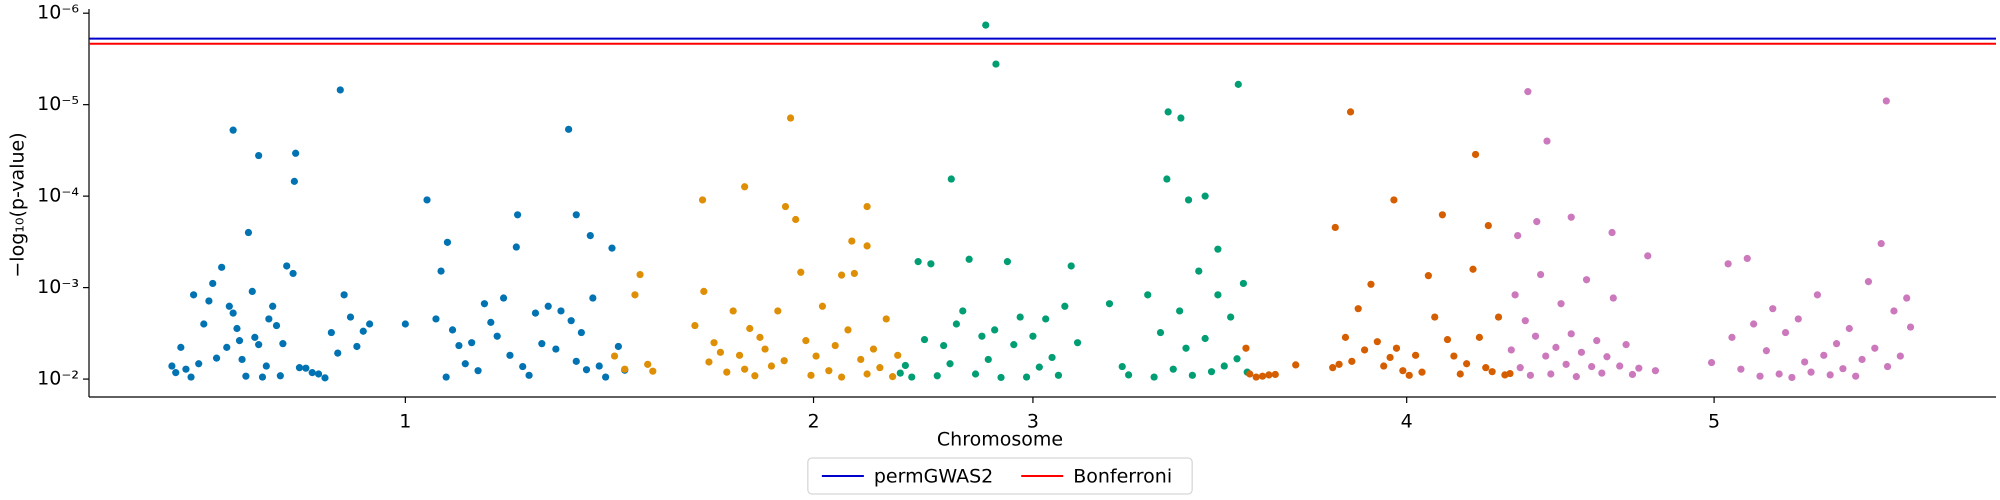  I want to click on x-tick-label: 3, so click(1033, 422).